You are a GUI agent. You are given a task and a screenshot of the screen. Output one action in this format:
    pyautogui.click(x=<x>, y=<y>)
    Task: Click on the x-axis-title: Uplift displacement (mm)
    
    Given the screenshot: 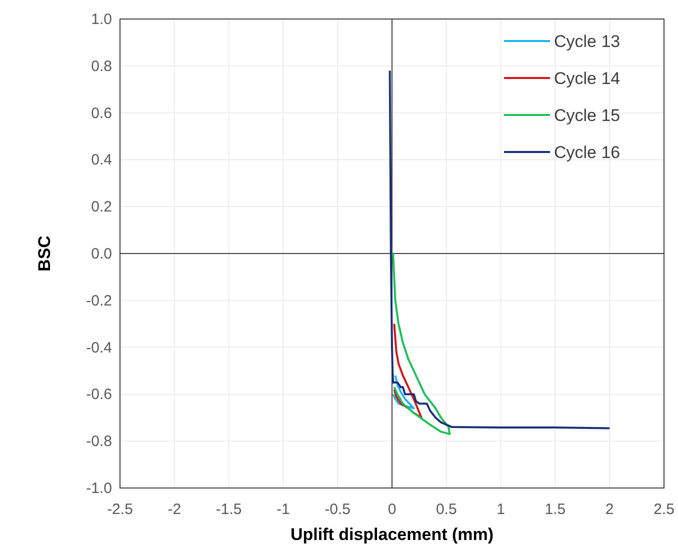 What is the action you would take?
    pyautogui.click(x=392, y=534)
    